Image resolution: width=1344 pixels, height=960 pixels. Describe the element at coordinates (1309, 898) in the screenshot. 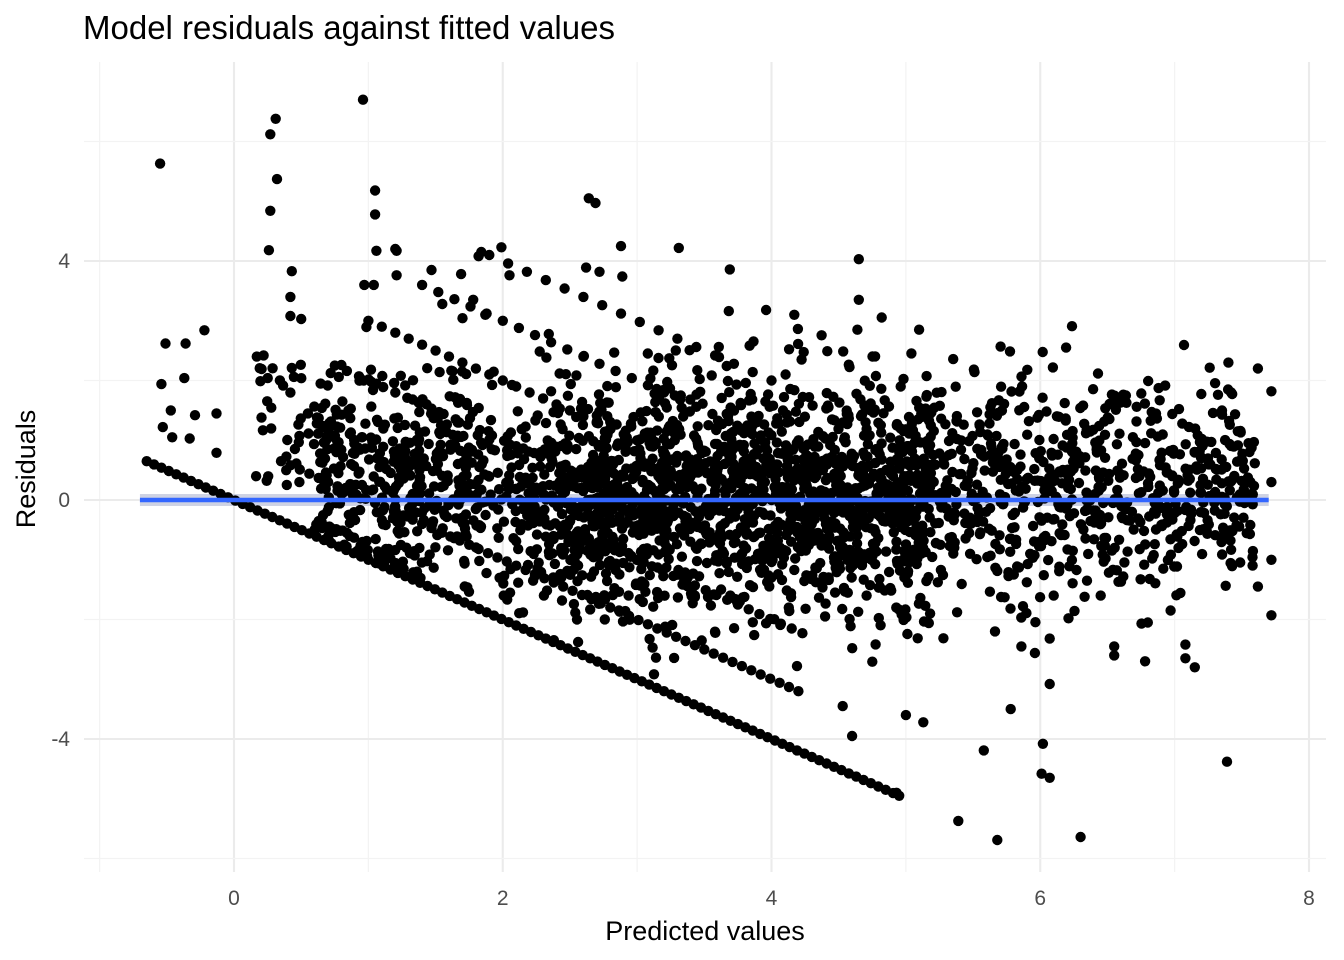

I see `x-tick-label: 8` at that location.